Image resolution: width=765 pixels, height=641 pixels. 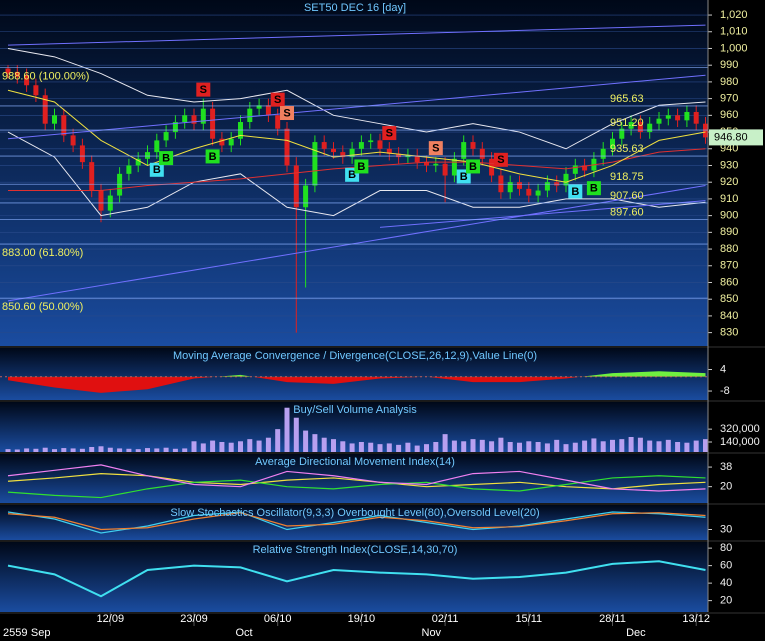 I want to click on x-tick-label: 15/11, so click(x=528, y=619).